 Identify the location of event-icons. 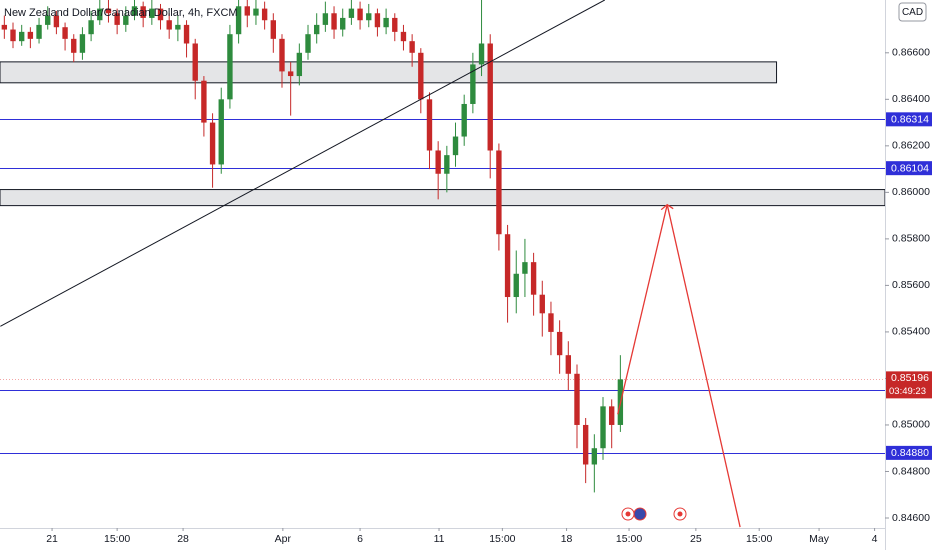
(654, 514).